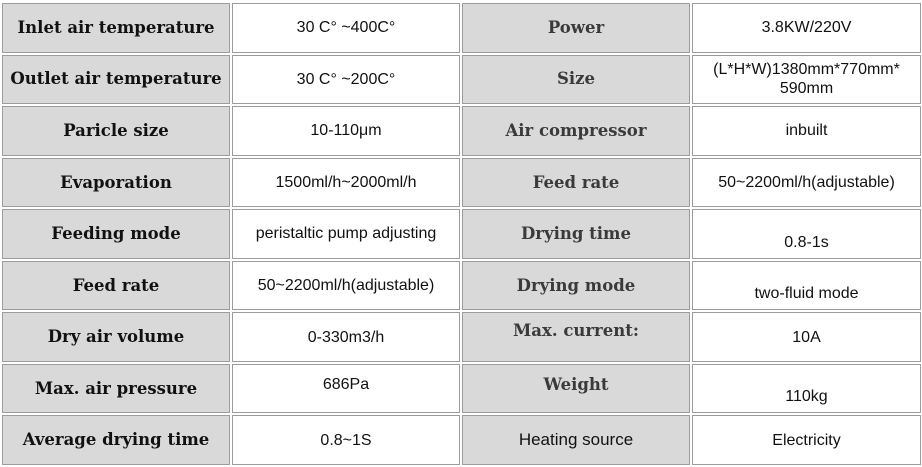  Describe the element at coordinates (806, 440) in the screenshot. I see `value-heating-source: Electricity` at that location.